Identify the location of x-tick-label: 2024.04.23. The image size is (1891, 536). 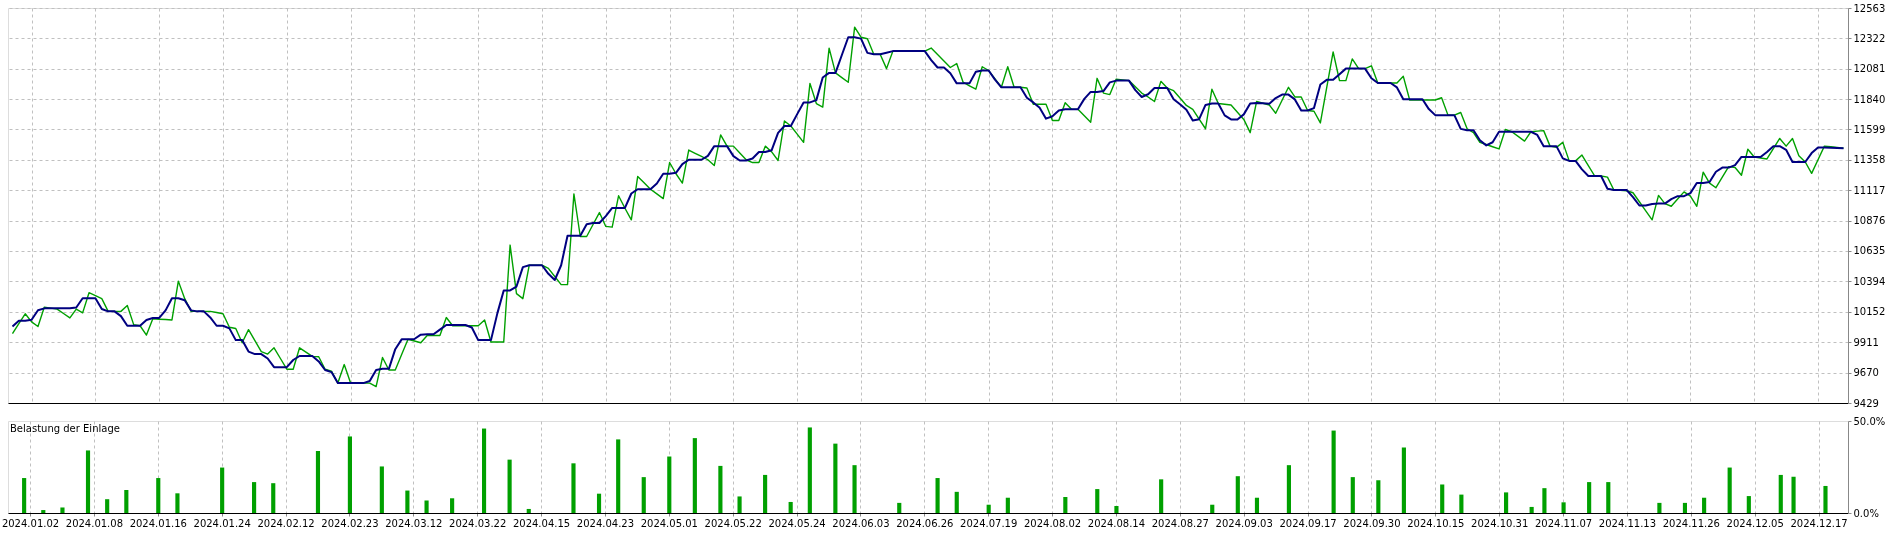
(605, 523).